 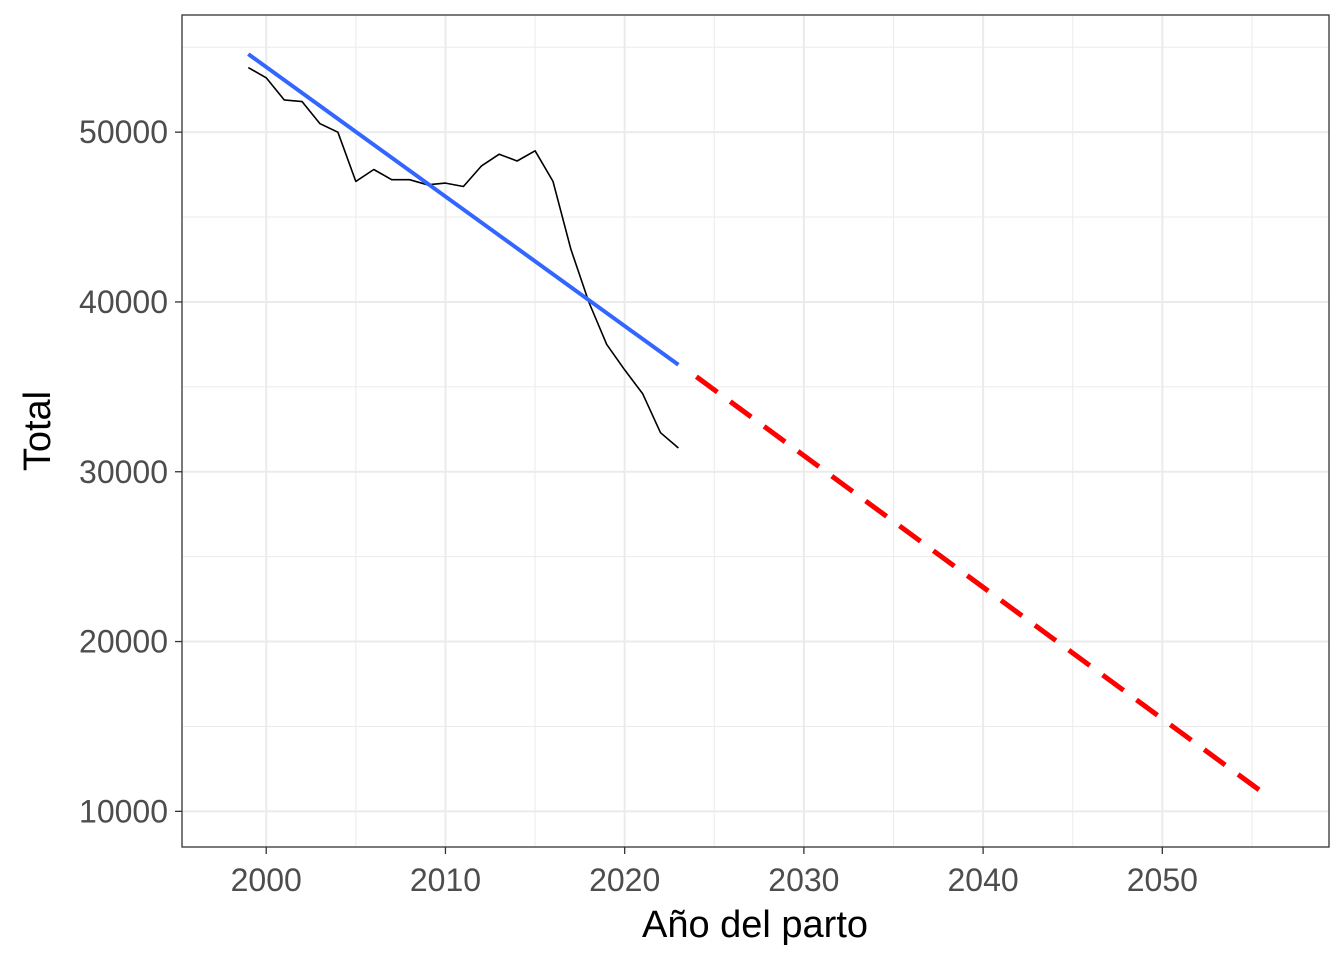 I want to click on y-axis-title: Total, so click(x=38, y=431).